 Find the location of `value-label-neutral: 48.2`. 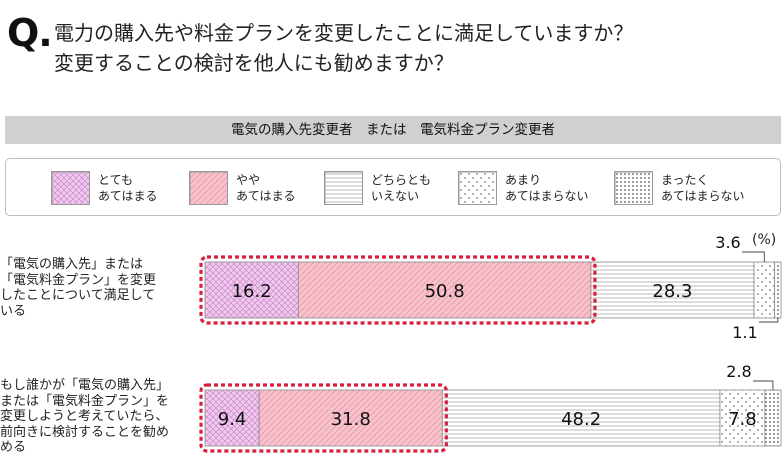

value-label-neutral: 48.2 is located at coordinates (581, 419).